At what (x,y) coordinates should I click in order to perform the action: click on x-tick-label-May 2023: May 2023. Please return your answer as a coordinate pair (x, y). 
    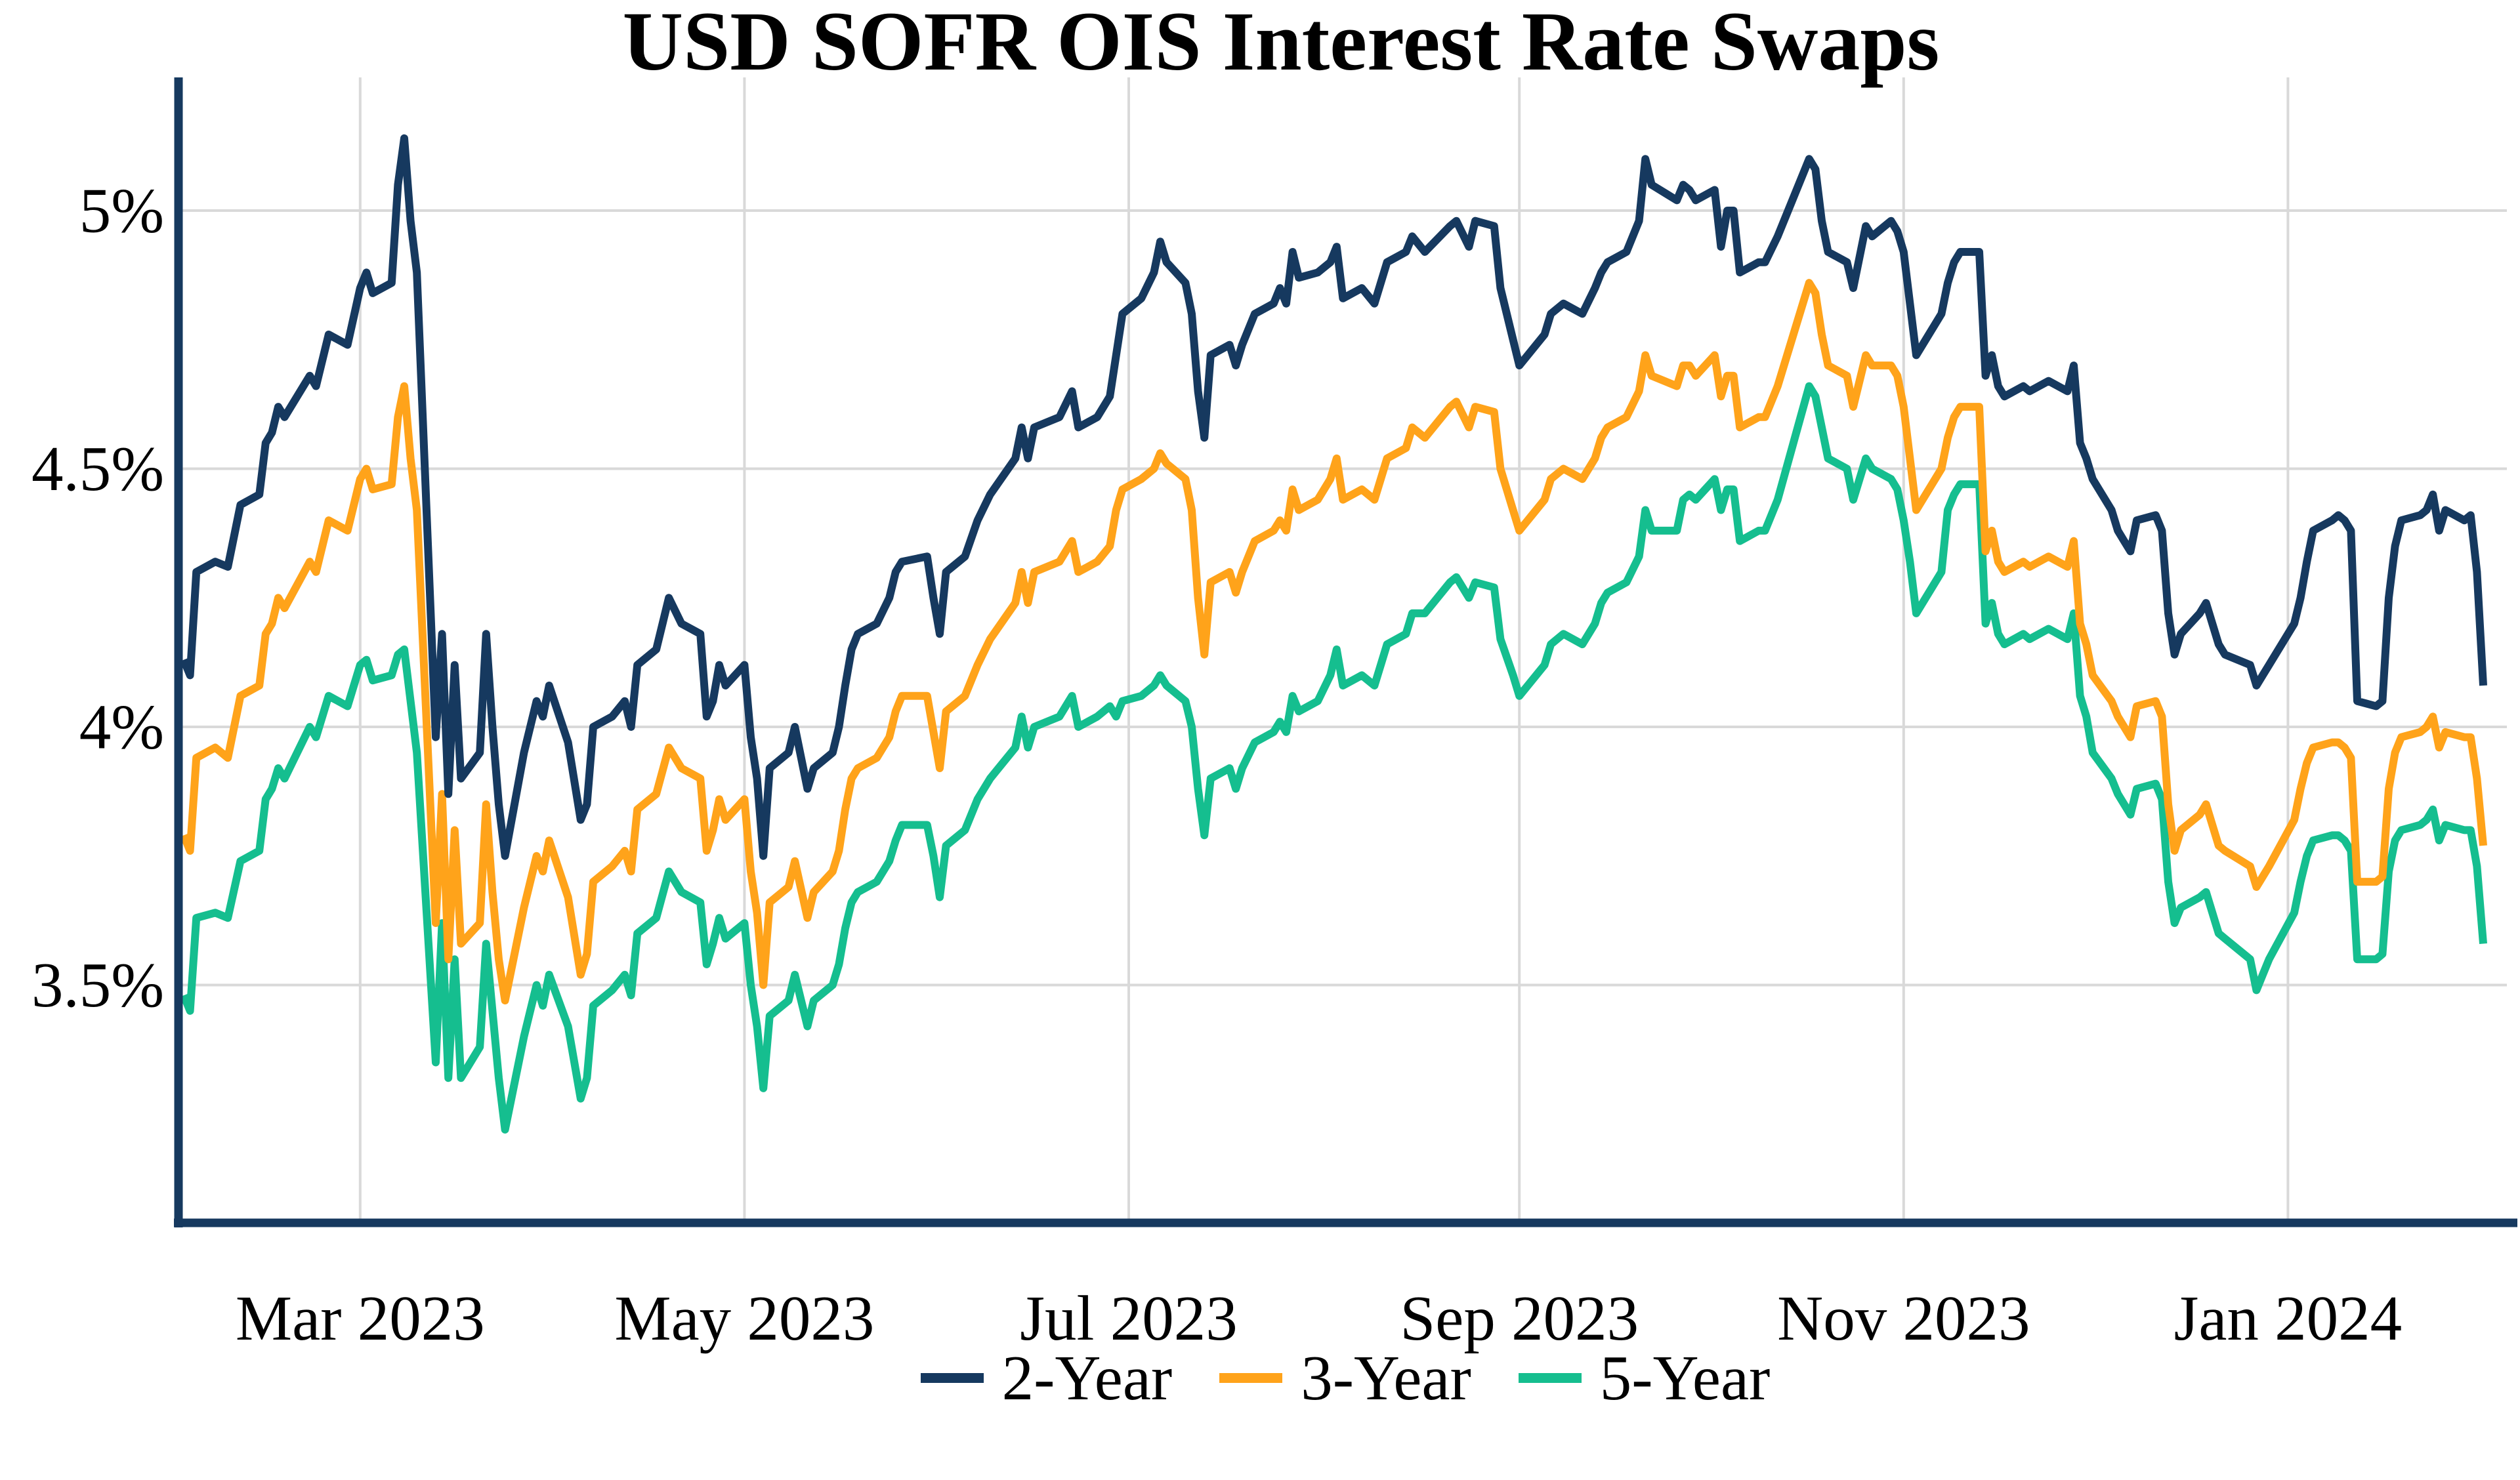
    Looking at the image, I should click on (744, 1318).